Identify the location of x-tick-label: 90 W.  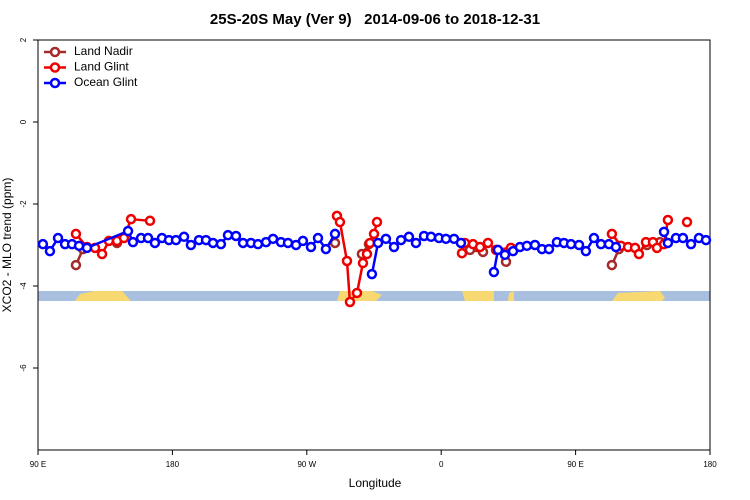
(306, 464).